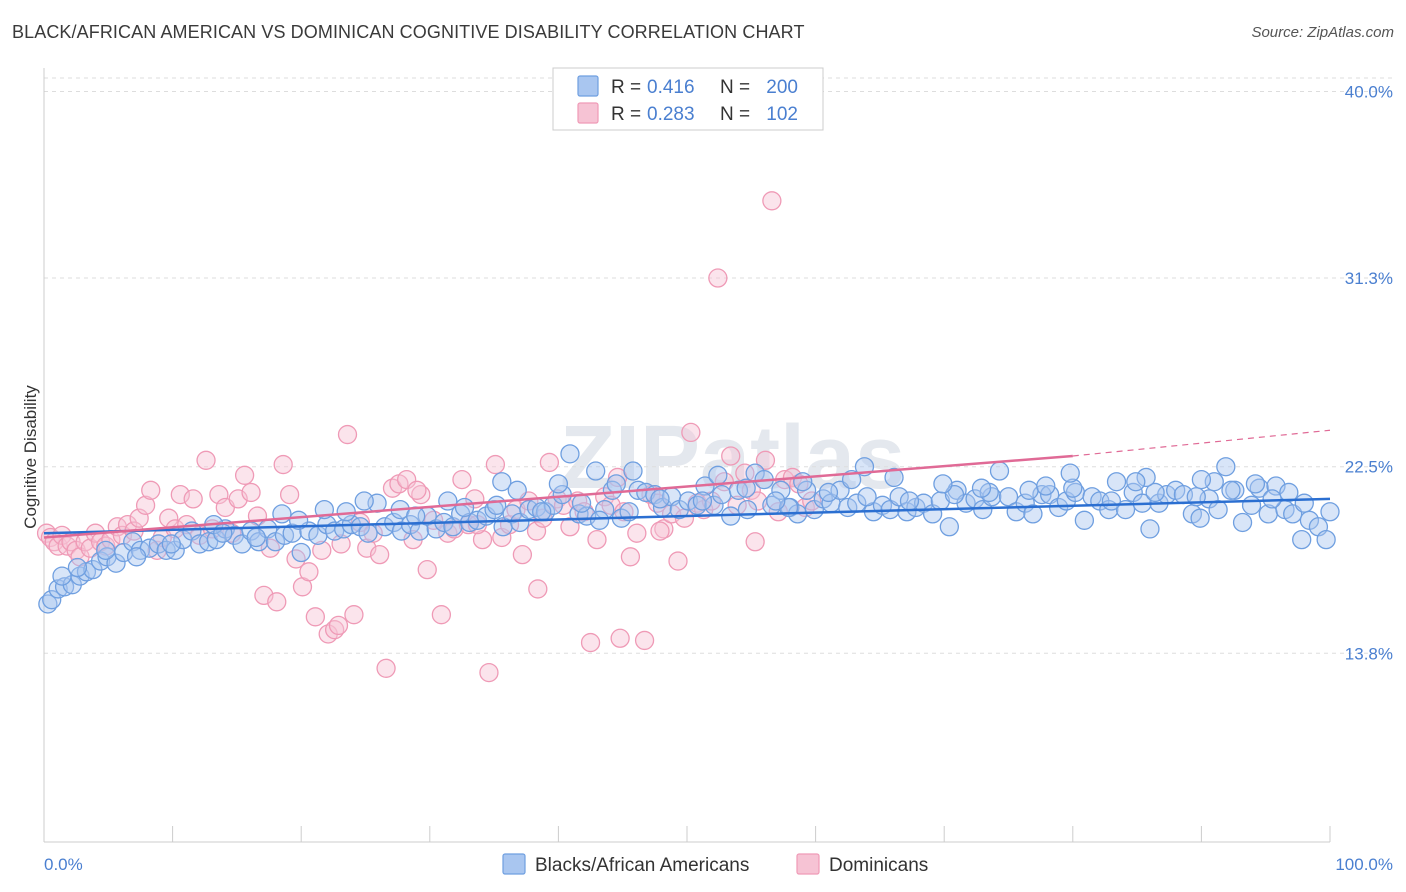 This screenshot has width=1406, height=892. Describe the element at coordinates (1364, 864) in the screenshot. I see `x-tick-label-max: 100.0%` at that location.